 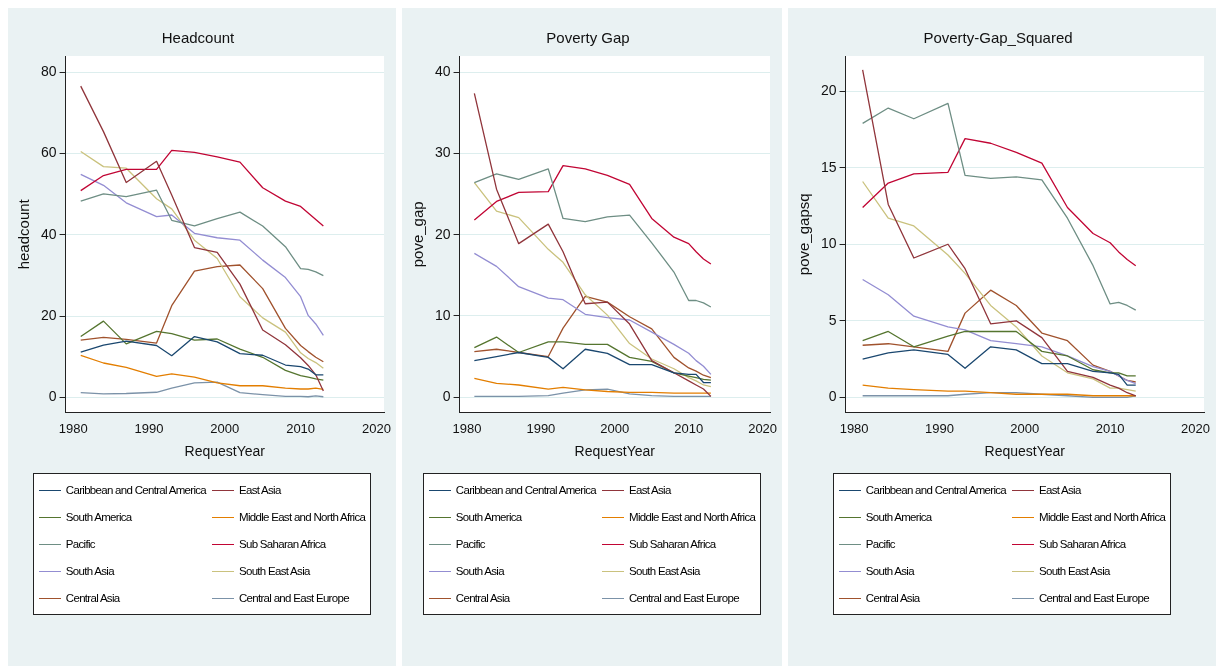 I want to click on y-tick-label: 30, so click(x=442, y=152).